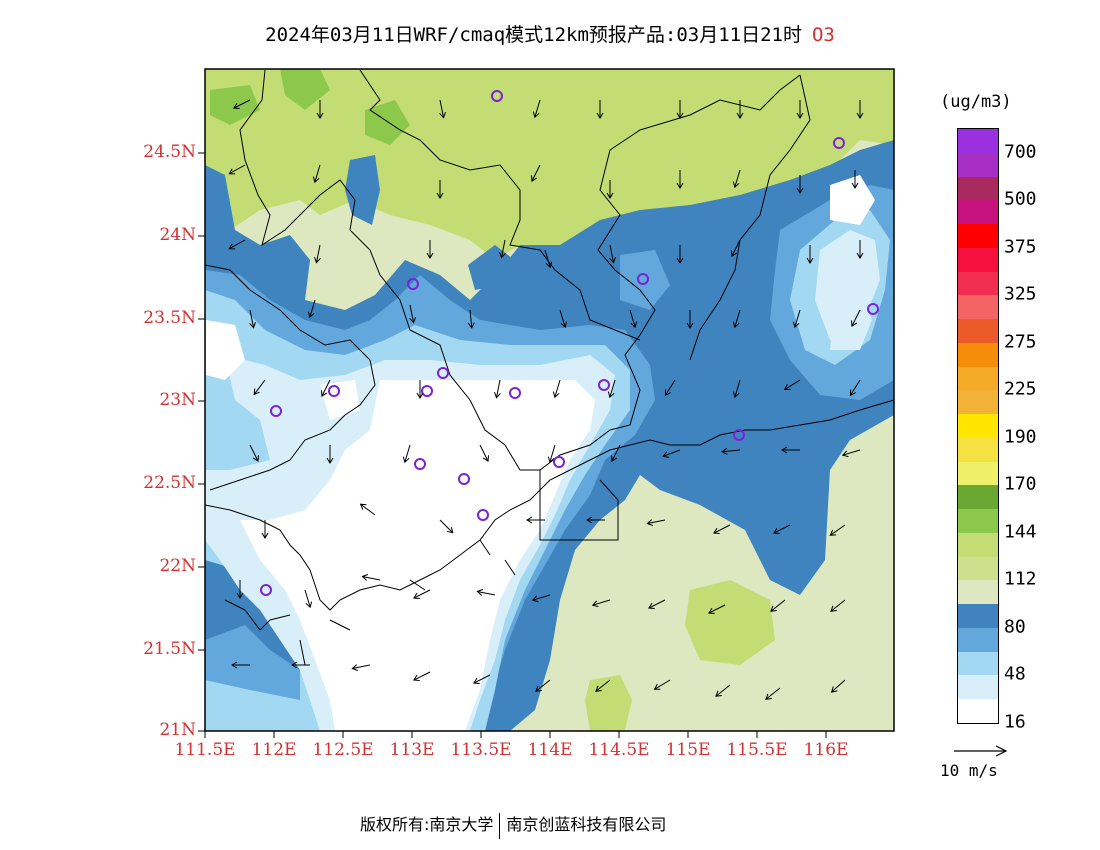 This screenshot has height=850, width=1100. Describe the element at coordinates (823, 35) in the screenshot. I see `title-variable: O3` at that location.